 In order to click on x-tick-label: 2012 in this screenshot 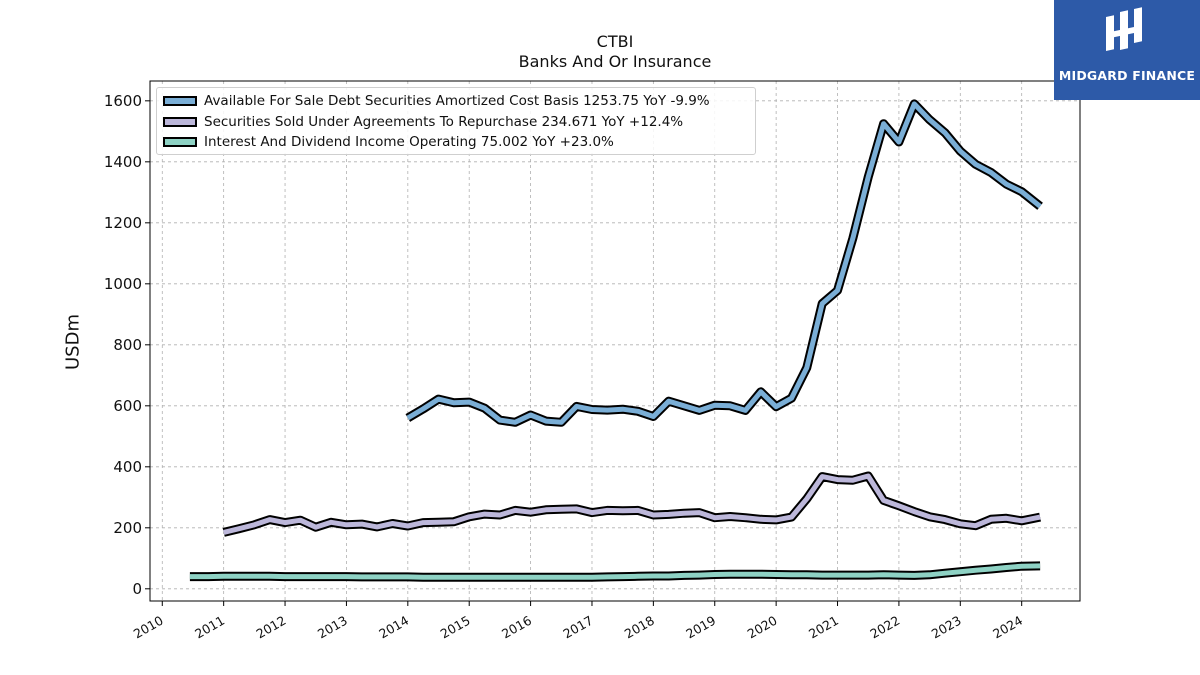, I will do `click(270, 627)`.